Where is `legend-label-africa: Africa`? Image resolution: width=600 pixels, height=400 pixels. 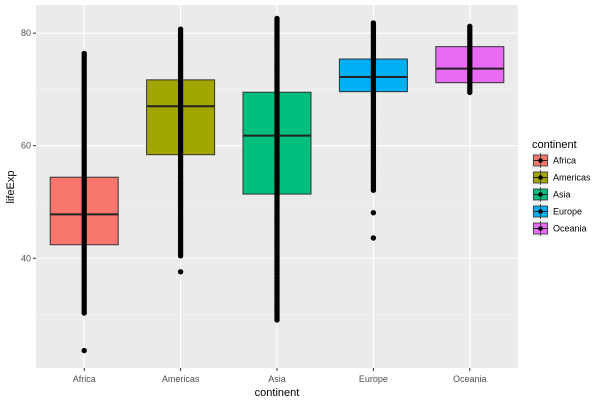
legend-label-africa: Africa is located at coordinates (564, 161).